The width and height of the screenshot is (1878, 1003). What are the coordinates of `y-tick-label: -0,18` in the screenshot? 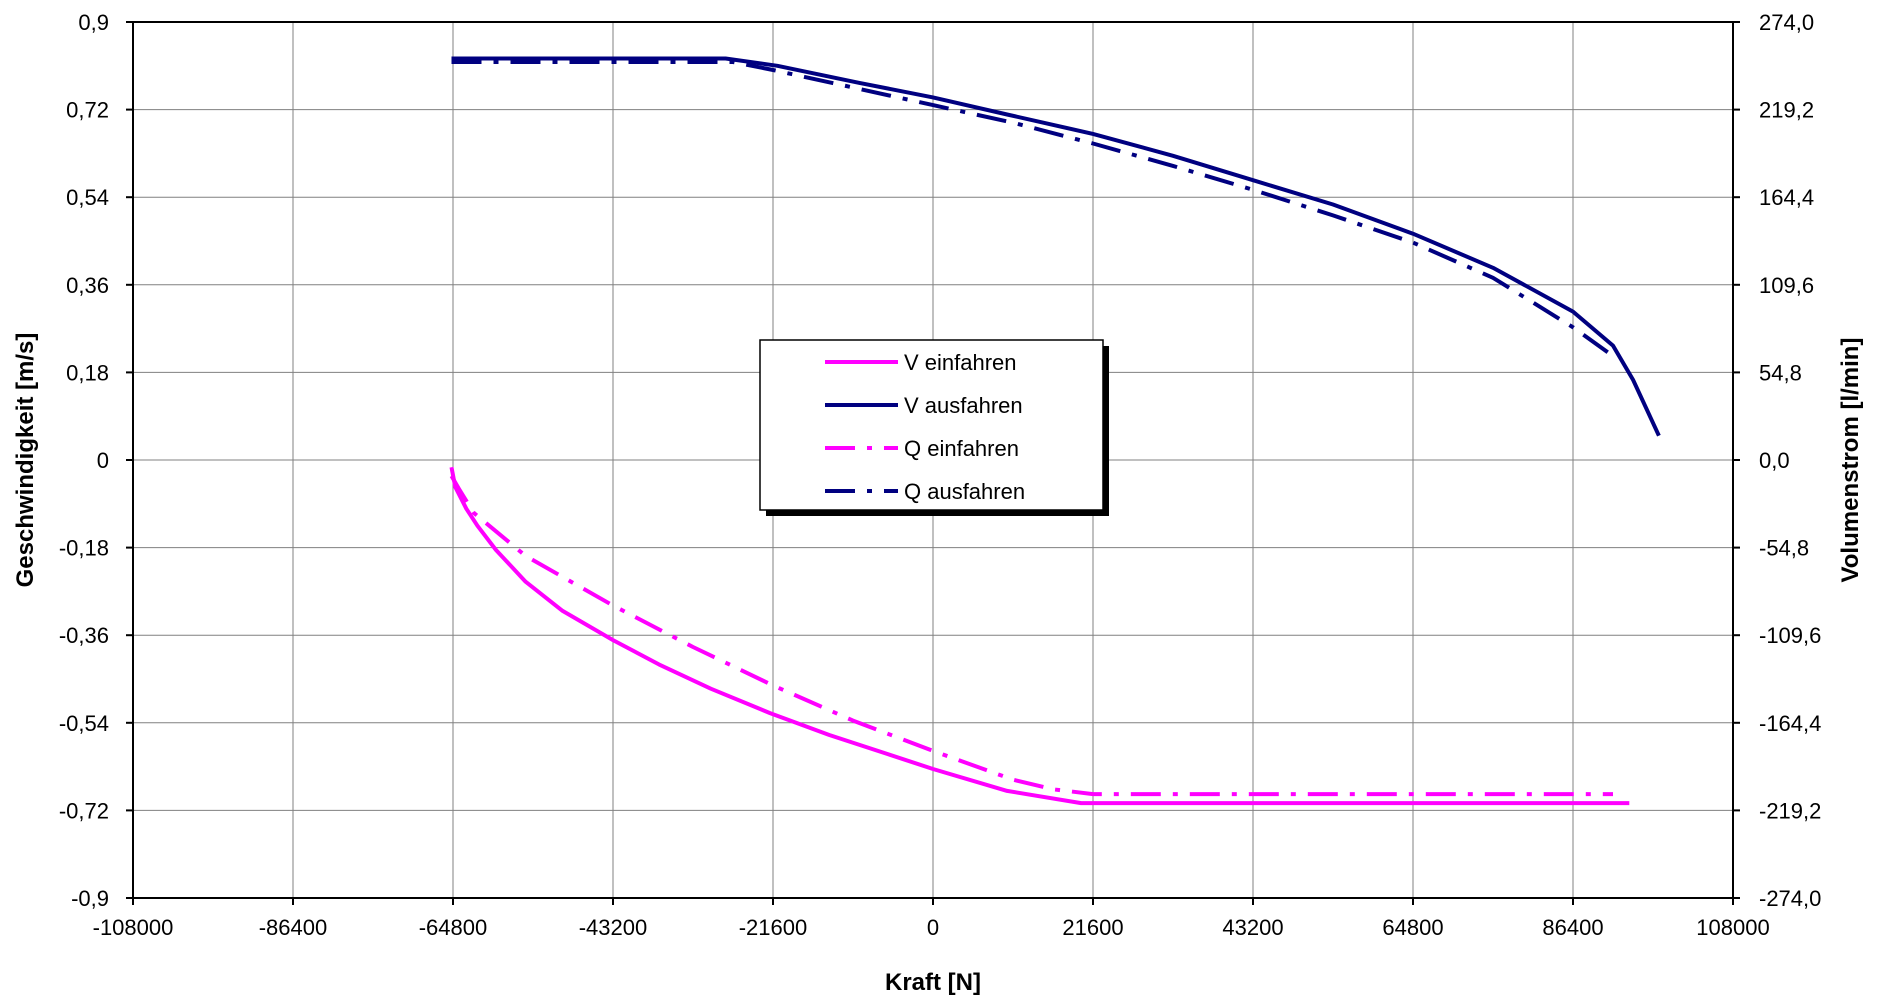 It's located at (84, 548).